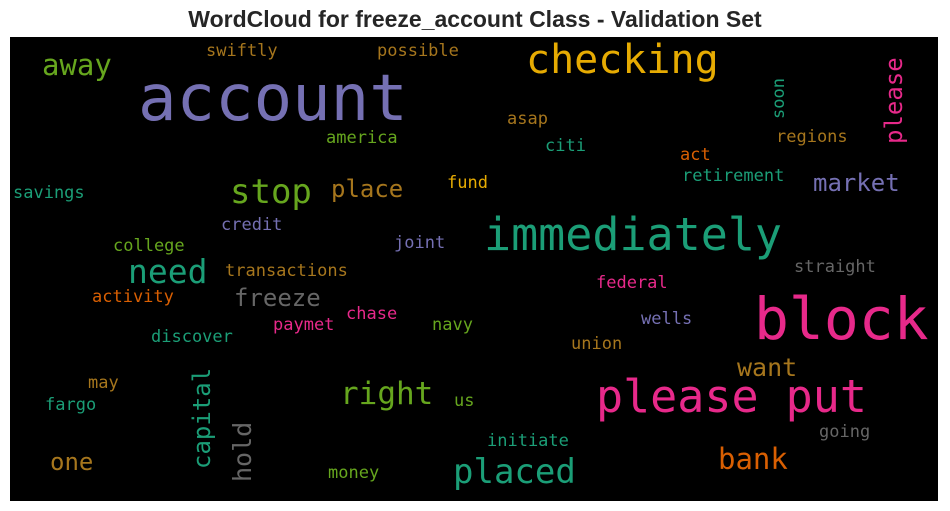  What do you see at coordinates (71, 405) in the screenshot?
I see `word-fargo: fargo` at bounding box center [71, 405].